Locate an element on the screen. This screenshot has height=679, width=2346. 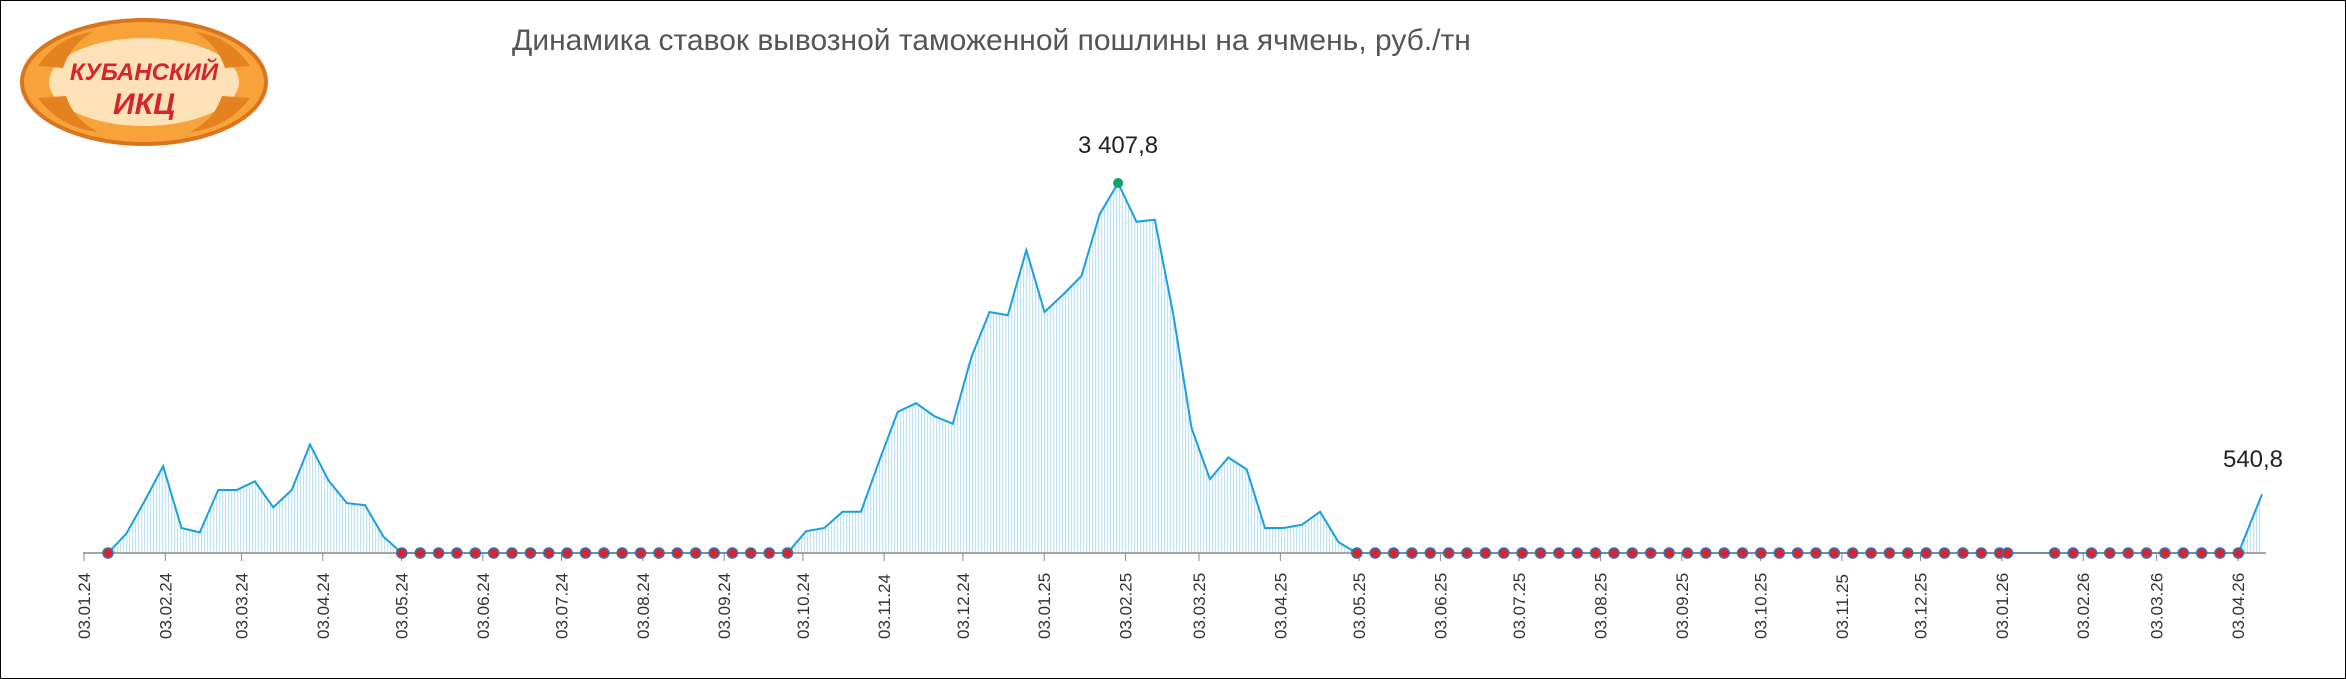
x-tick-label: 03.06.25 is located at coordinates (1440, 606).